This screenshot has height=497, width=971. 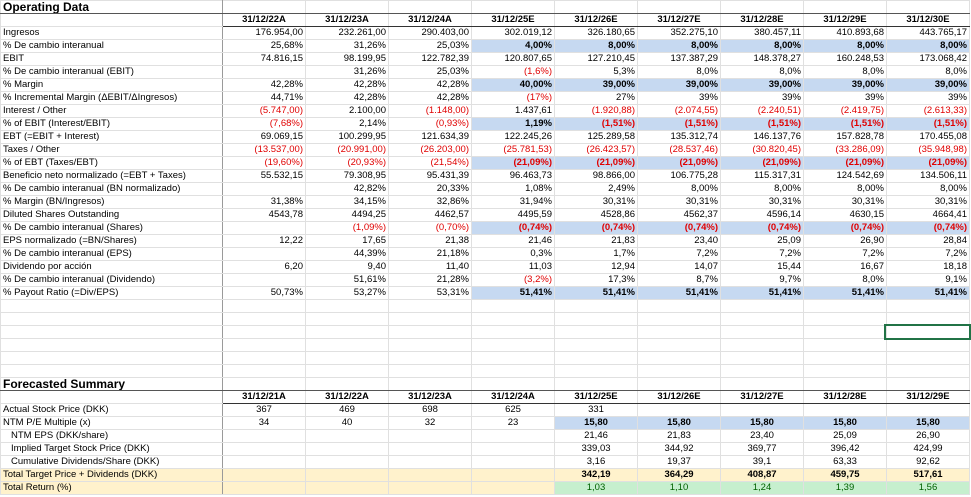 I want to click on row: Actual Stock Price (DKK) 367 469 698 625 331, so click(x=485, y=410).